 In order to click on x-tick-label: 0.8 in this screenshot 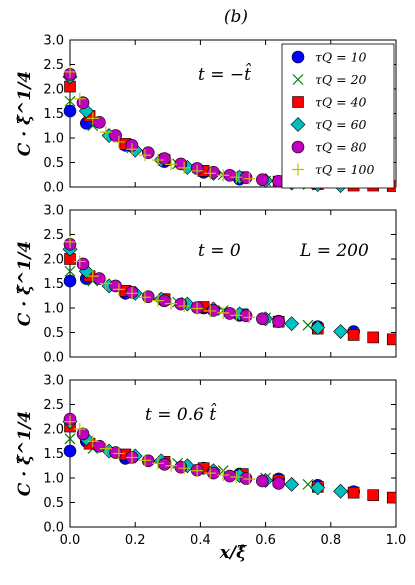, I will do `click(330, 540)`.